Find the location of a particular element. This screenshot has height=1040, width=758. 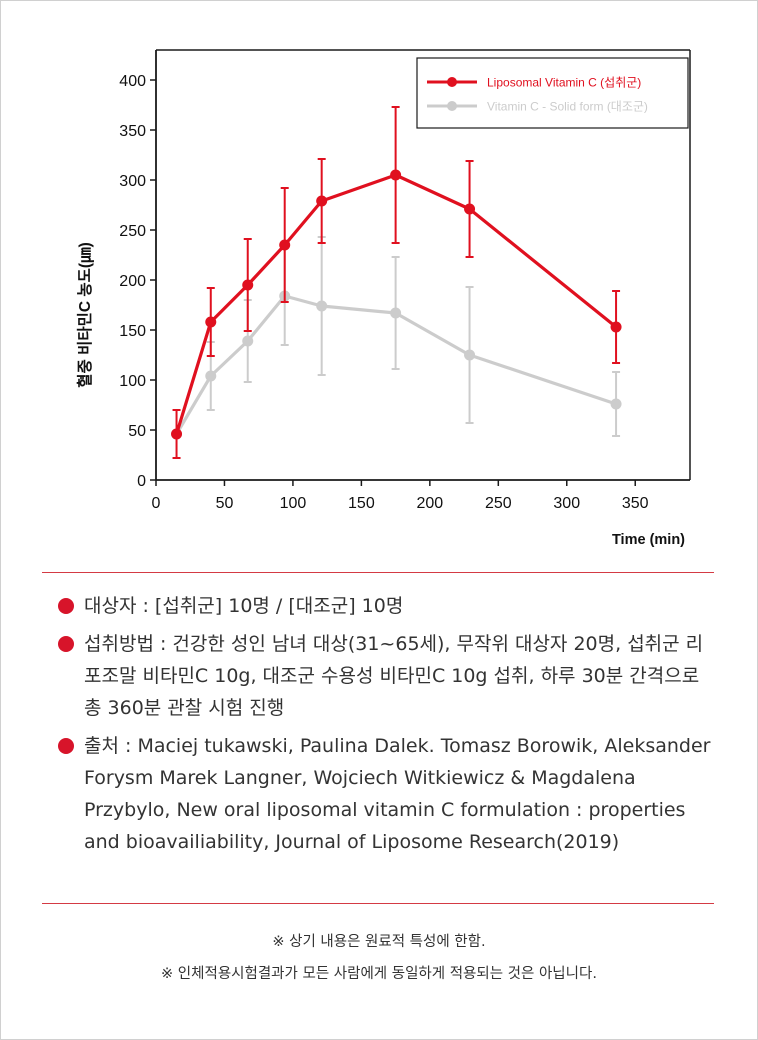

note-subjects: 대상자 : [섭취군] 10명 / [대조군] 10명 is located at coordinates (388, 606).